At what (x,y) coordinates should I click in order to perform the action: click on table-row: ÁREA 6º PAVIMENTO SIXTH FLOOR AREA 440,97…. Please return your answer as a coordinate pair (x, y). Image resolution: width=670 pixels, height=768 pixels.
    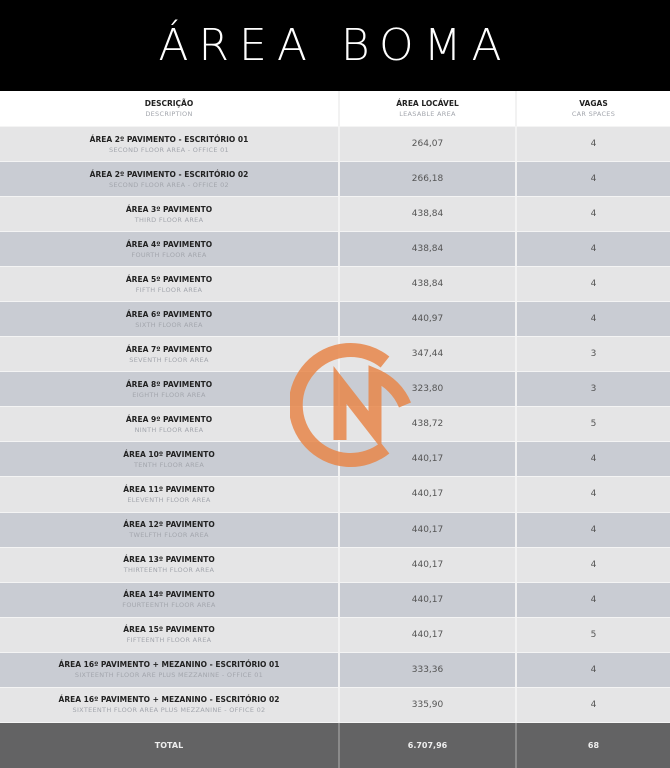
    Looking at the image, I should click on (335, 320).